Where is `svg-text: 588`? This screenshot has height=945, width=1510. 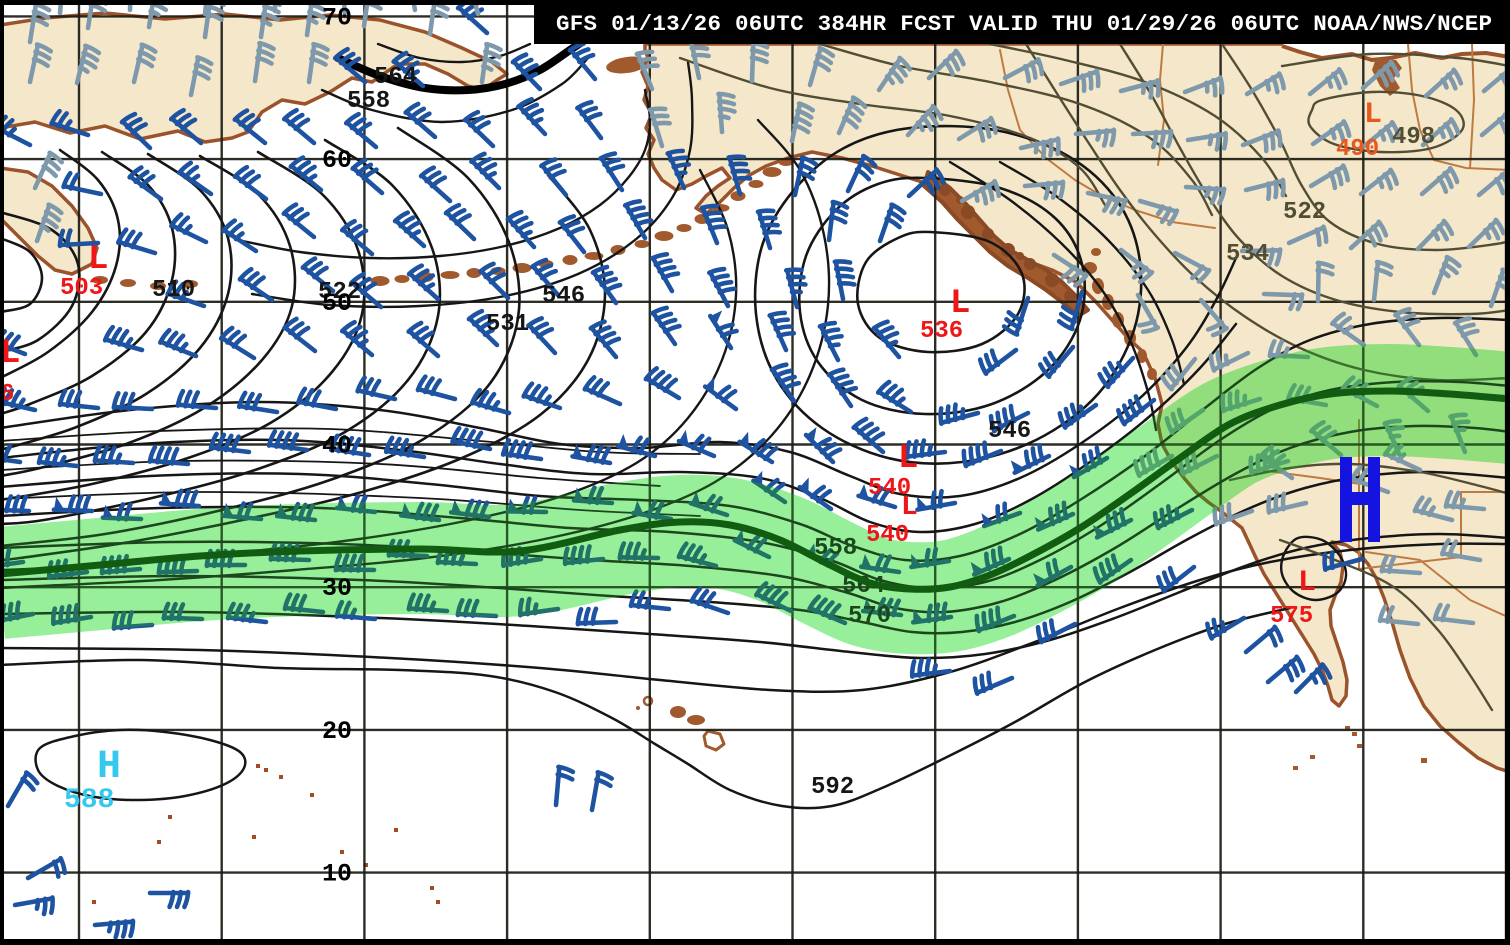
svg-text: 588 is located at coordinates (89, 800).